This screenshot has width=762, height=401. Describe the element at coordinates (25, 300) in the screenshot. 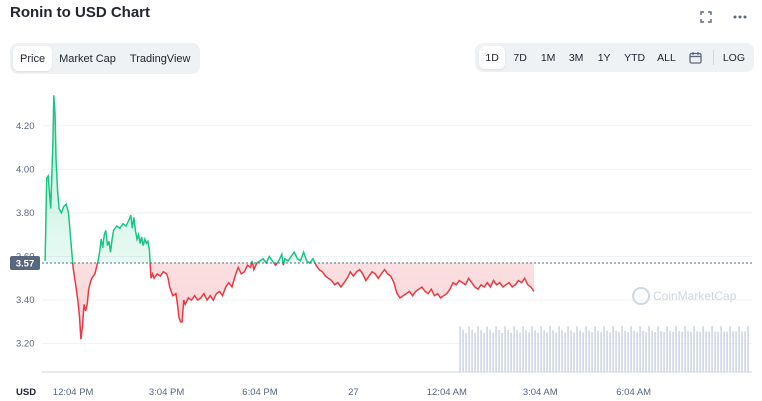

I see `y-tick-label: 3.40` at that location.